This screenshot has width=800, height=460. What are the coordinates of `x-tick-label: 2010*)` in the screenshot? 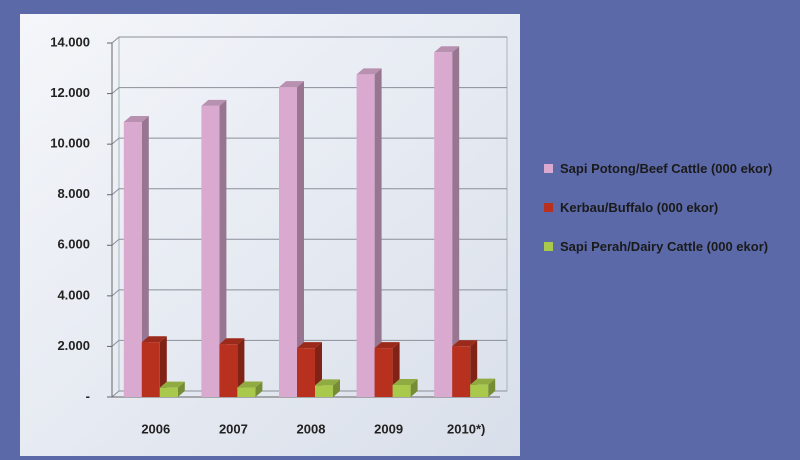 It's located at (466, 428).